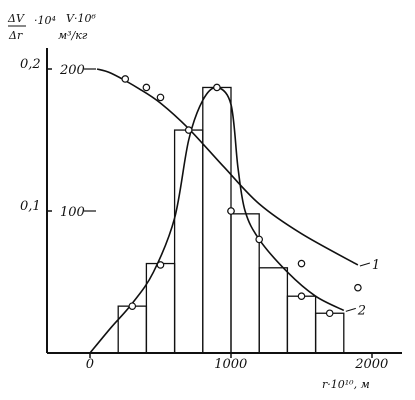  What do you see at coordinates (346, 384) in the screenshot?
I see `x-axis-title: r·10¹⁰, м` at bounding box center [346, 384].